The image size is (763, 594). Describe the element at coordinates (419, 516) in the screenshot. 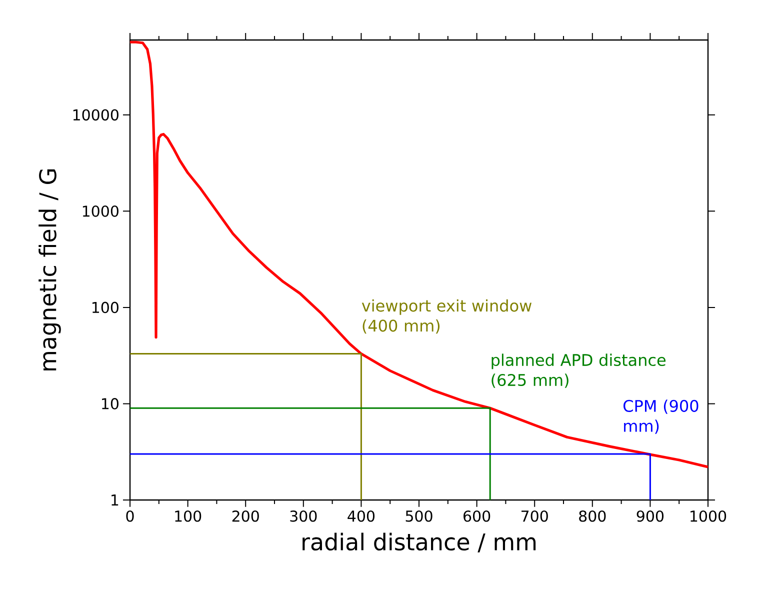

I see `x-tick-label: 500` at that location.